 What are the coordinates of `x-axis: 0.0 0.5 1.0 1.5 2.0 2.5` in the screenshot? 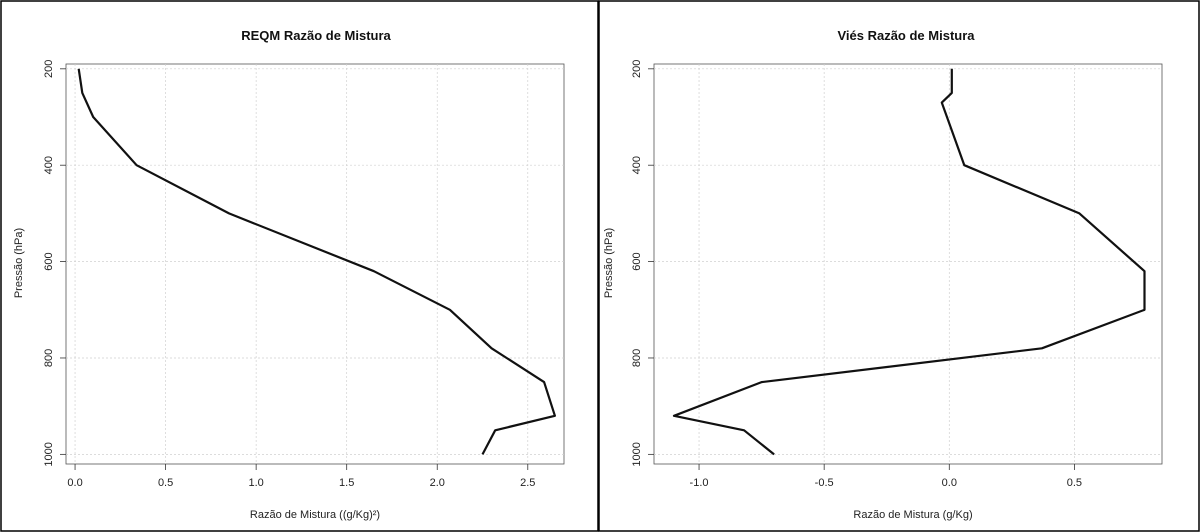 It's located at (301, 476).